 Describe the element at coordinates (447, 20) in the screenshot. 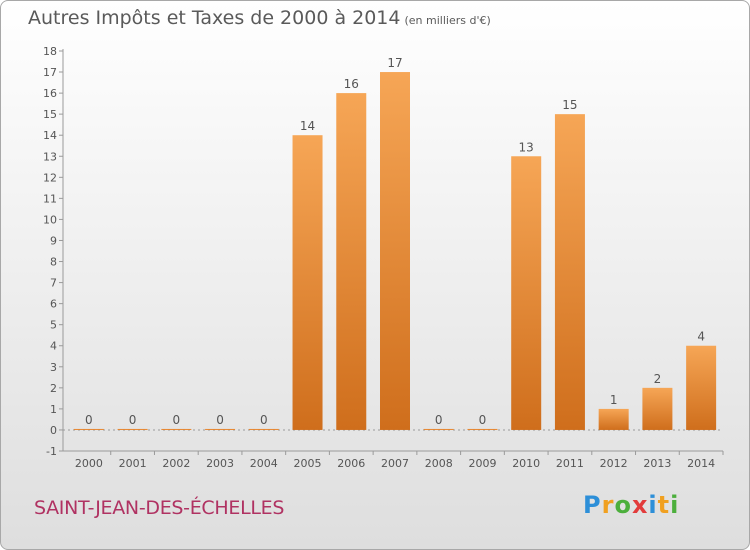

I see `chart-title-unit: (en milliers d'€)` at that location.